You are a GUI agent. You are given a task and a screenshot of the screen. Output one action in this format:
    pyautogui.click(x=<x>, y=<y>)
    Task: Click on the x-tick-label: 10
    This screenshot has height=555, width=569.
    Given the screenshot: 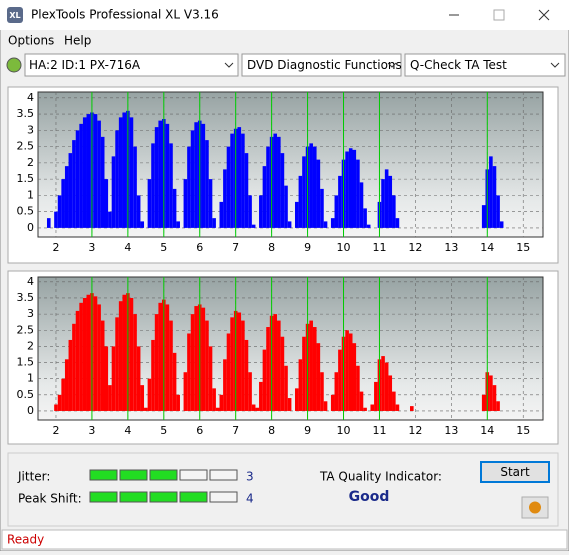 What is the action you would take?
    pyautogui.click(x=344, y=430)
    